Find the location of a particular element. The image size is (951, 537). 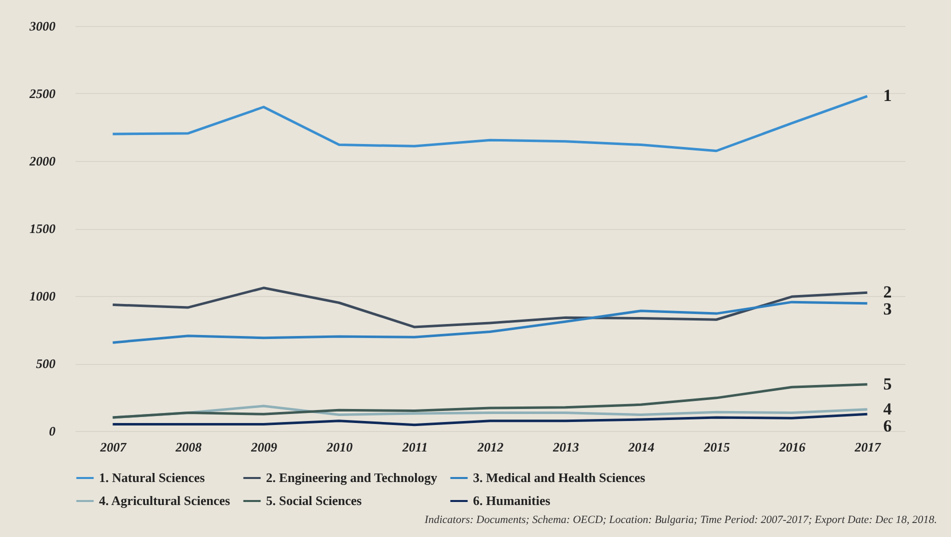

x-tick-label: 2015 is located at coordinates (716, 447).